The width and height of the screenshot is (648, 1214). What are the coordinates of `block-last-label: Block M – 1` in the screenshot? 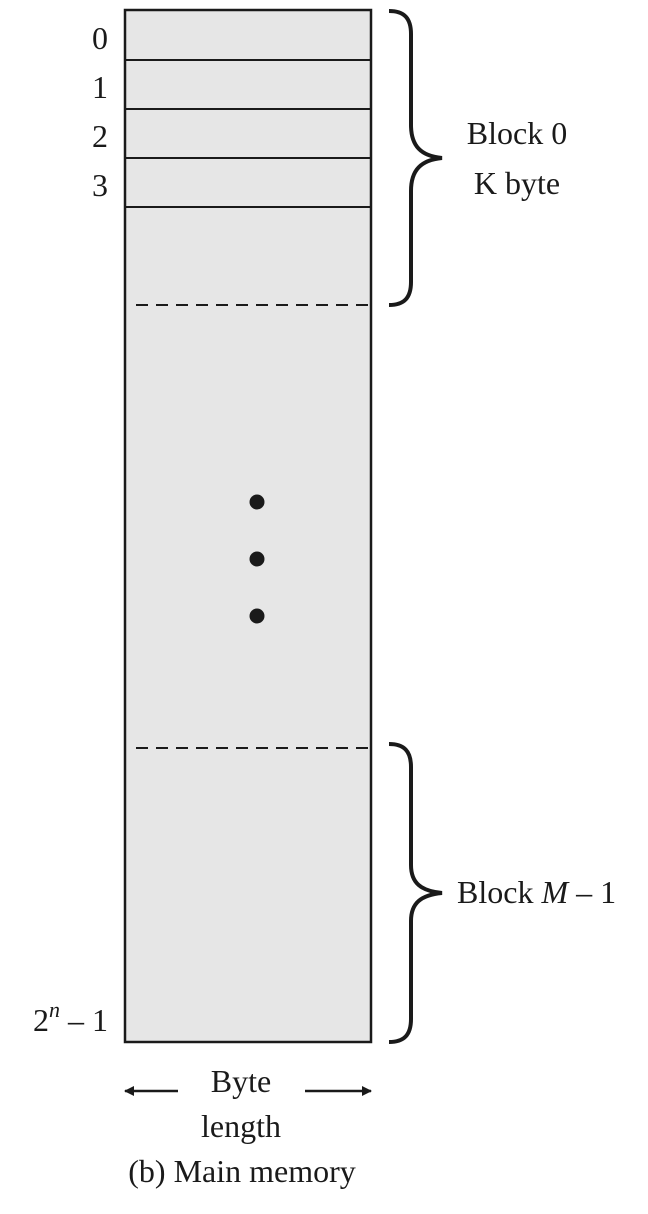 It's located at (536, 892).